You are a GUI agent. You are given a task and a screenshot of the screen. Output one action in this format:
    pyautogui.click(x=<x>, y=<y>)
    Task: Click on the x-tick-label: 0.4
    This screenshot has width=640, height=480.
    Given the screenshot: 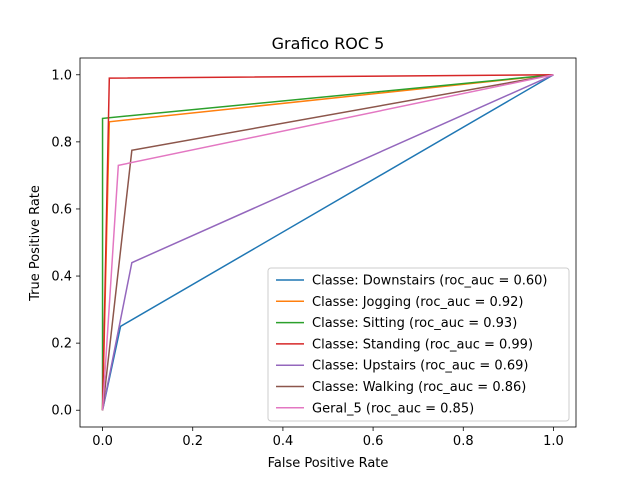 What is the action you would take?
    pyautogui.click(x=283, y=441)
    